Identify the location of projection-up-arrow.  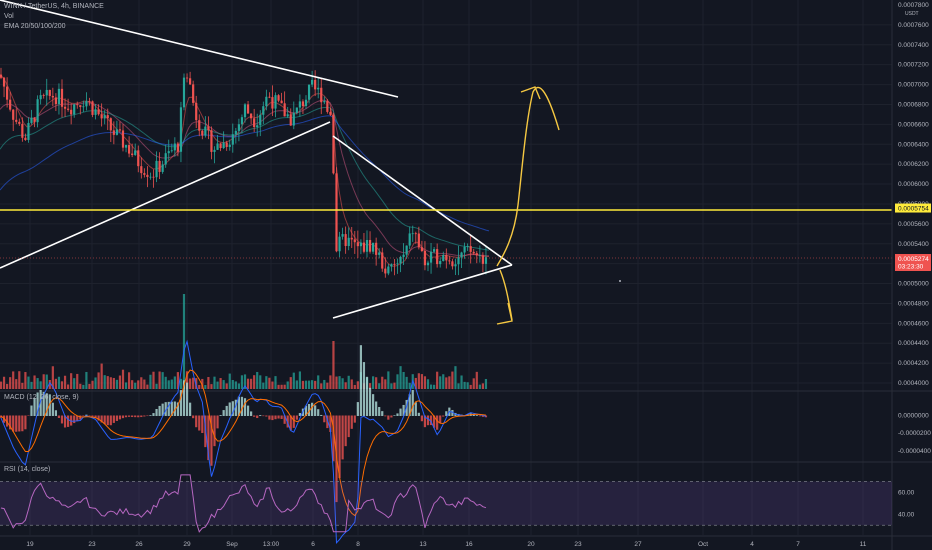
(528, 176).